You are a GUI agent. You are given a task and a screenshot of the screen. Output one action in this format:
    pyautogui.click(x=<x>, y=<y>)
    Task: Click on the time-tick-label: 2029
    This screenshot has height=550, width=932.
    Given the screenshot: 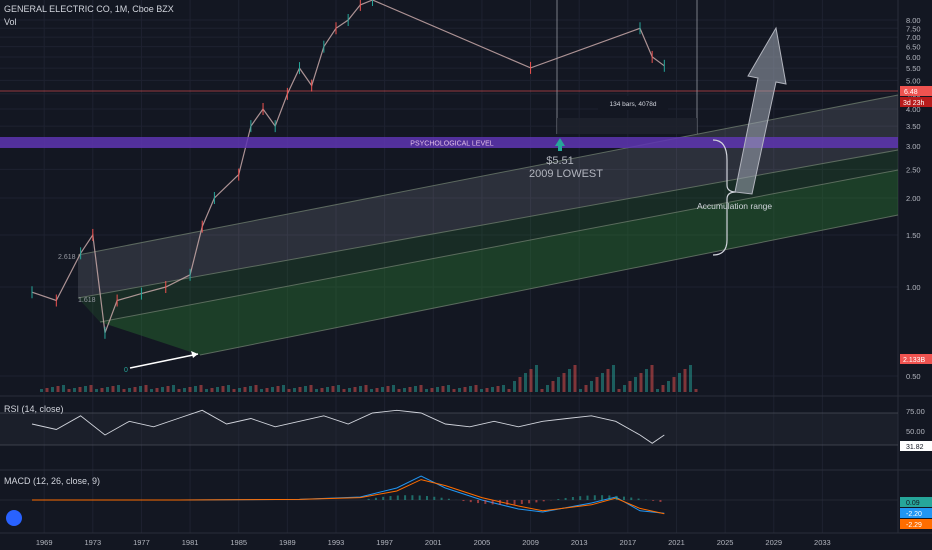 What is the action you would take?
    pyautogui.click(x=773, y=542)
    